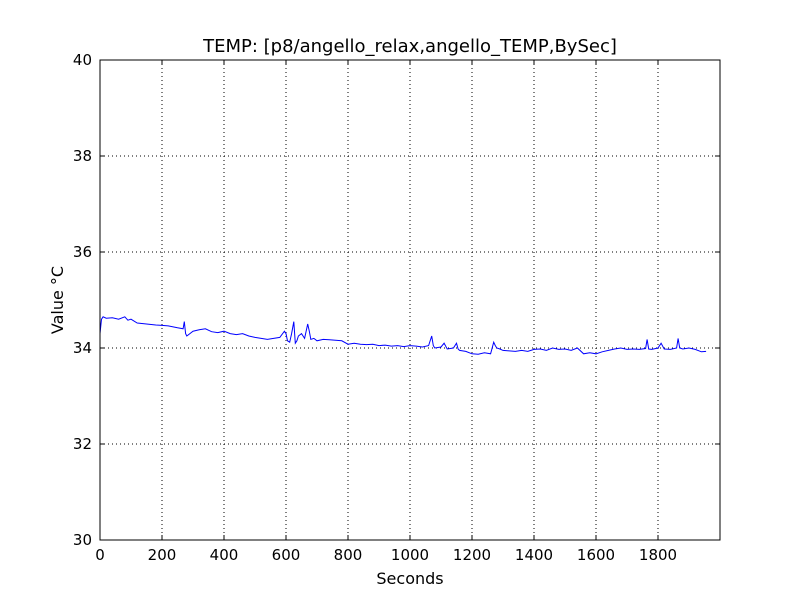 This screenshot has height=600, width=800. Describe the element at coordinates (348, 555) in the screenshot. I see `x-tick-label: 800` at that location.